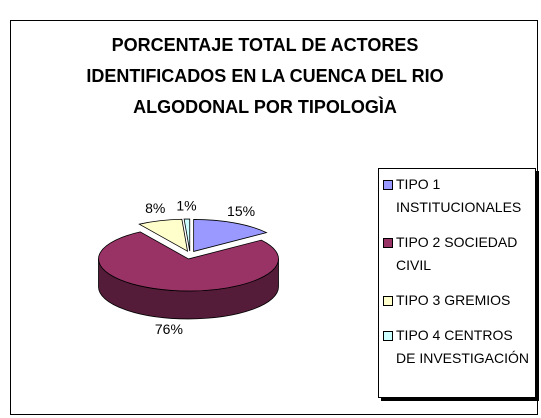  I want to click on legend-label: TIPO 2 SOCIEDAD CIVIL, so click(457, 253).